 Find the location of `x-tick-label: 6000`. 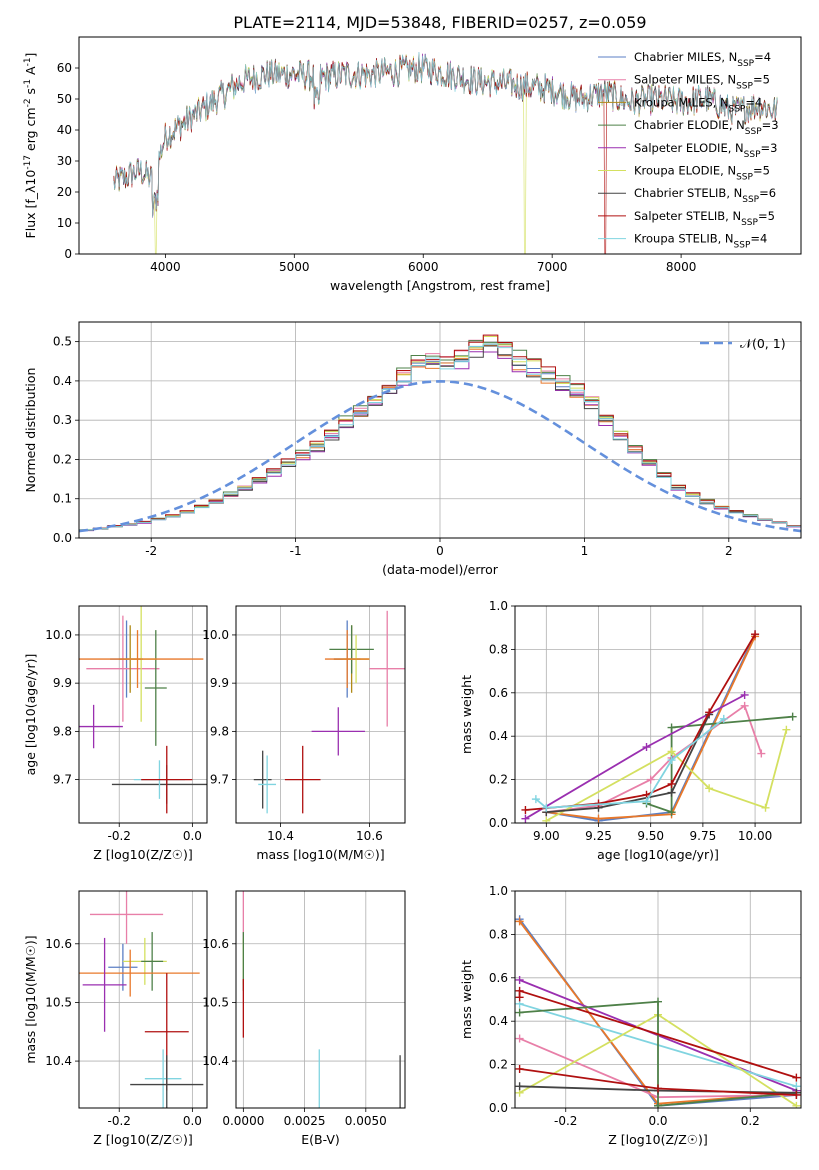

x-tick-label: 6000 is located at coordinates (423, 267).